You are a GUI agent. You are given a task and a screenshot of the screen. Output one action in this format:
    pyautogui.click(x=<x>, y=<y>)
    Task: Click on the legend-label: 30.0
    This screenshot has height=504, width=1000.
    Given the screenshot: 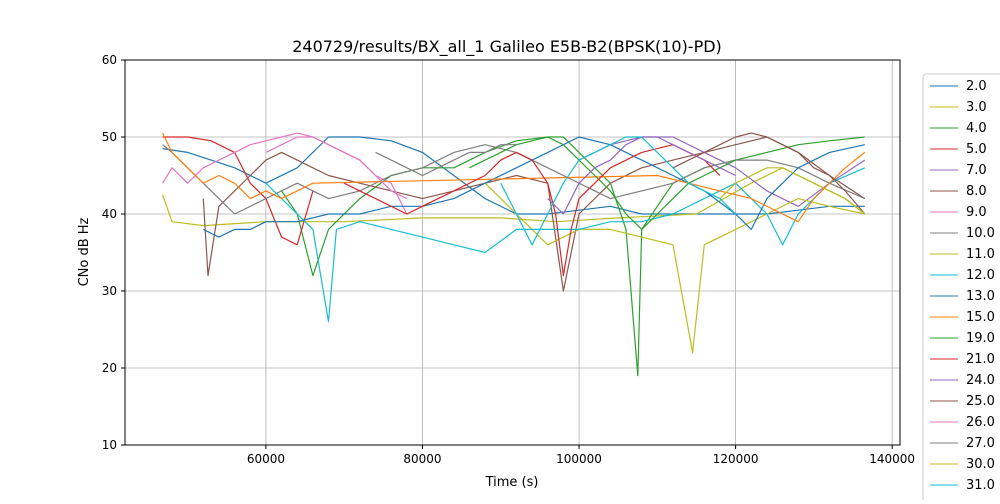 What is the action you would take?
    pyautogui.click(x=980, y=464)
    